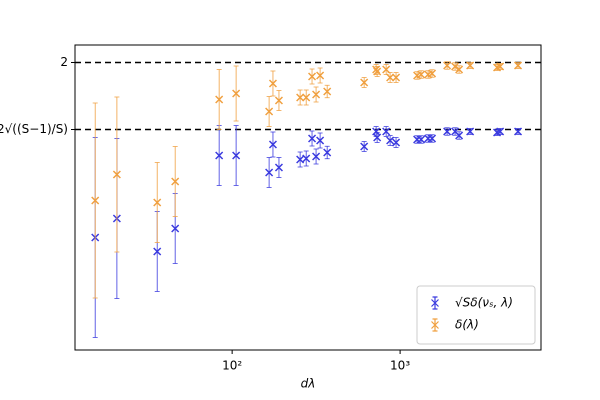  I want to click on x-tick-label: 10³, so click(400, 366).